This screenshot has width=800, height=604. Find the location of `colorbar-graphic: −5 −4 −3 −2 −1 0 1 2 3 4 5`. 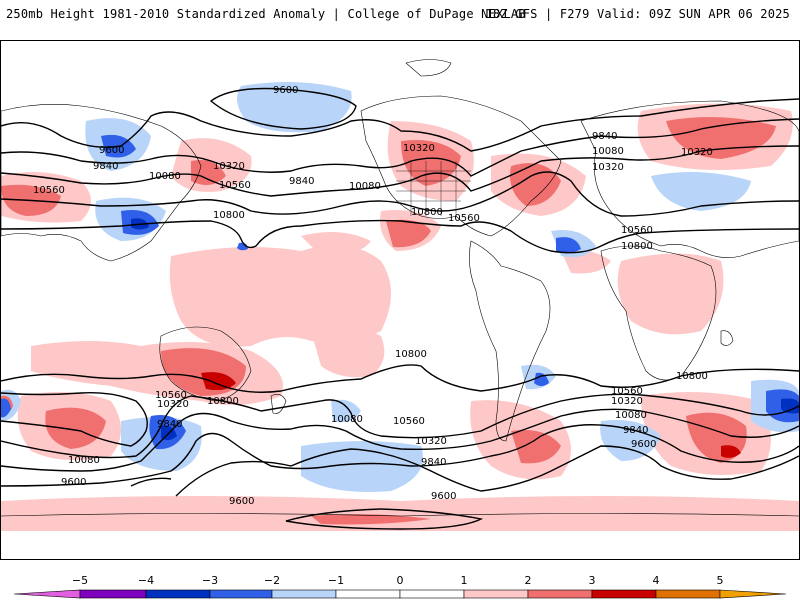

colorbar-graphic: −5 −4 −3 −2 −1 0 1 2 3 4 5 is located at coordinates (400, 586).